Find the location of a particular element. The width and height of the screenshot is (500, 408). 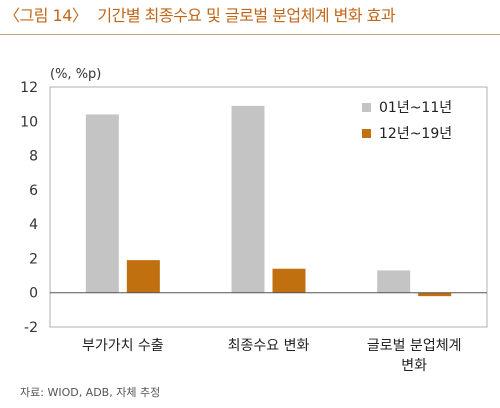

y-tick-label: 0 is located at coordinates (33, 294).